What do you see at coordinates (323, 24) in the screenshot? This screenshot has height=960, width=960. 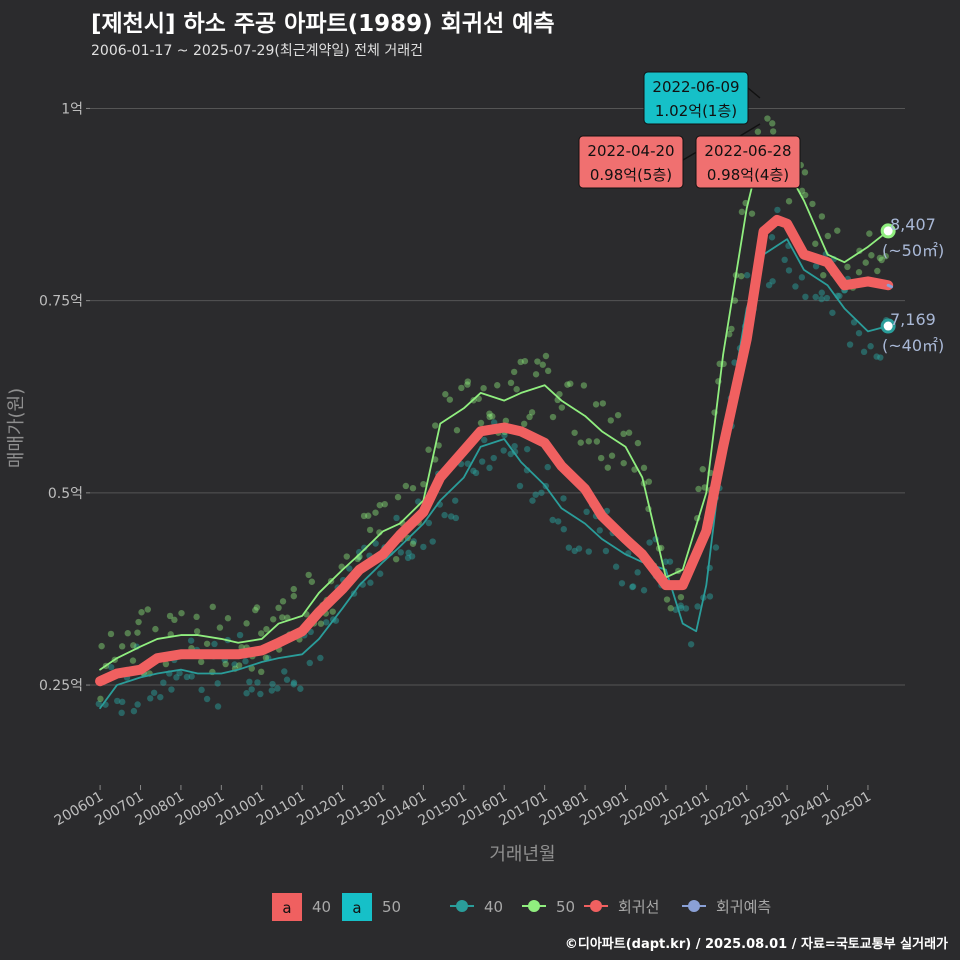 I see `page-title: [제천시] 하소 주공 아파트(1989) 회귀선 예측` at bounding box center [323, 24].